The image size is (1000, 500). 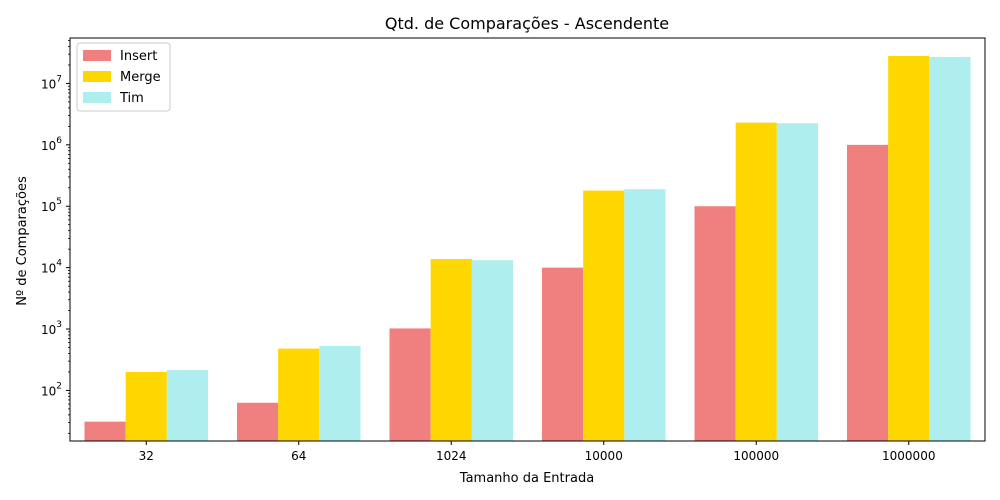 I want to click on y-tick-label: 10², so click(x=51, y=389).